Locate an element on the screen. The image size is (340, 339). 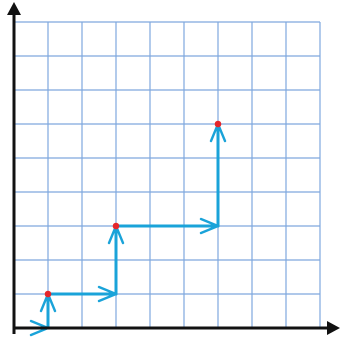
y-axis-arrow-icon is located at coordinates (14, 8).